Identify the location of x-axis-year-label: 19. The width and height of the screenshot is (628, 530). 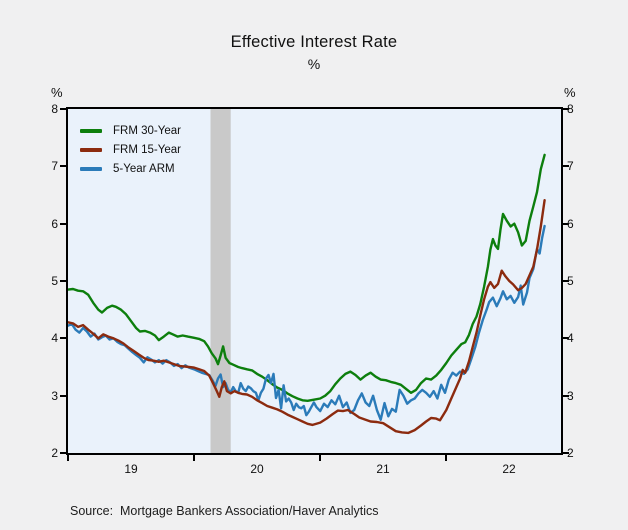
(131, 469).